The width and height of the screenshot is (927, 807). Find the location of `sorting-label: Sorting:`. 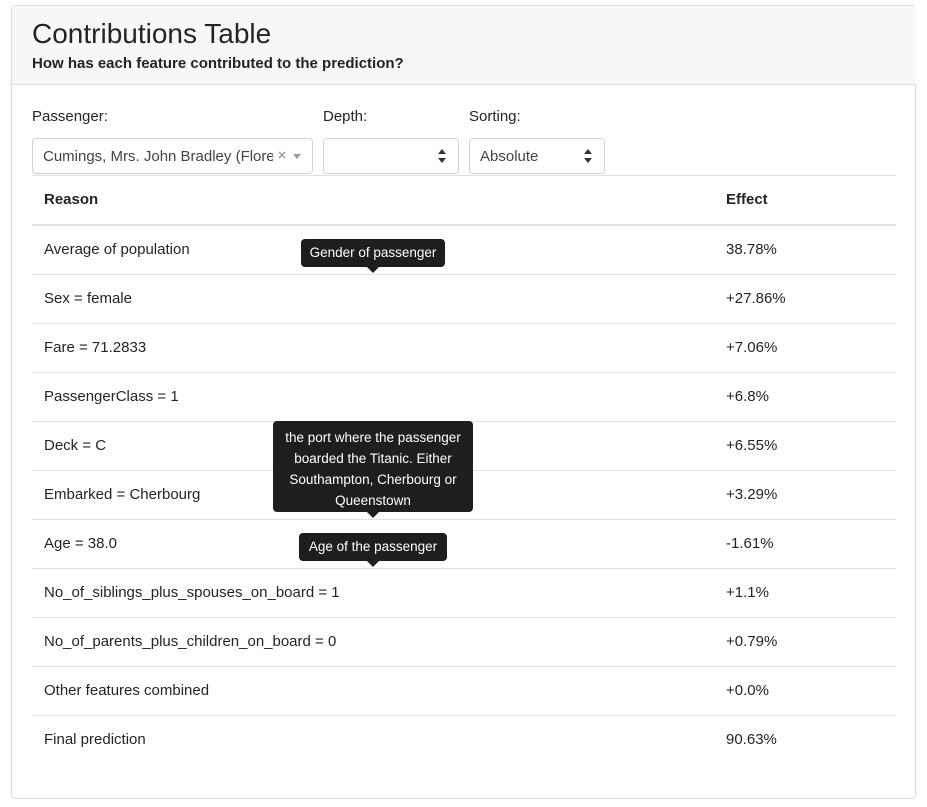

sorting-label: Sorting: is located at coordinates (495, 116).